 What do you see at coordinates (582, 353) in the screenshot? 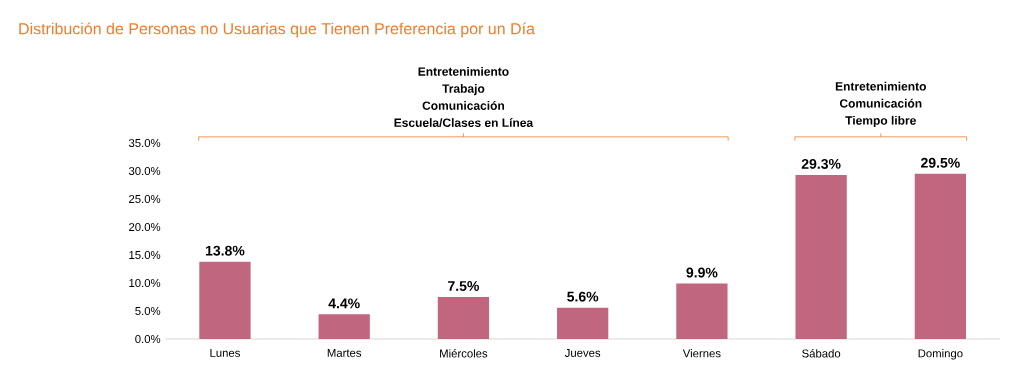
I see `x-tick-label: Jueves` at bounding box center [582, 353].